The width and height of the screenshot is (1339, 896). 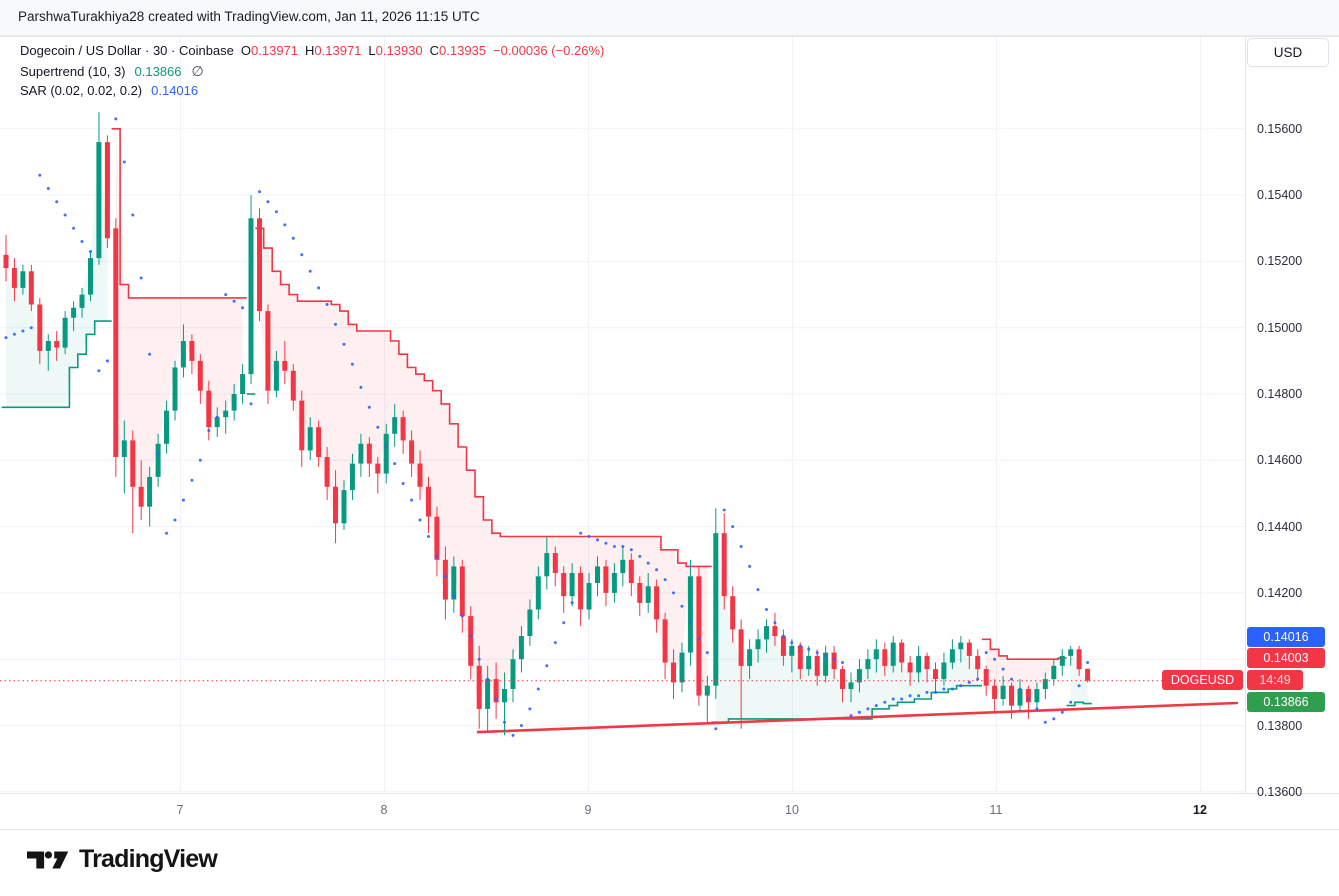 I want to click on supertrend-fill, so click(x=57, y=275).